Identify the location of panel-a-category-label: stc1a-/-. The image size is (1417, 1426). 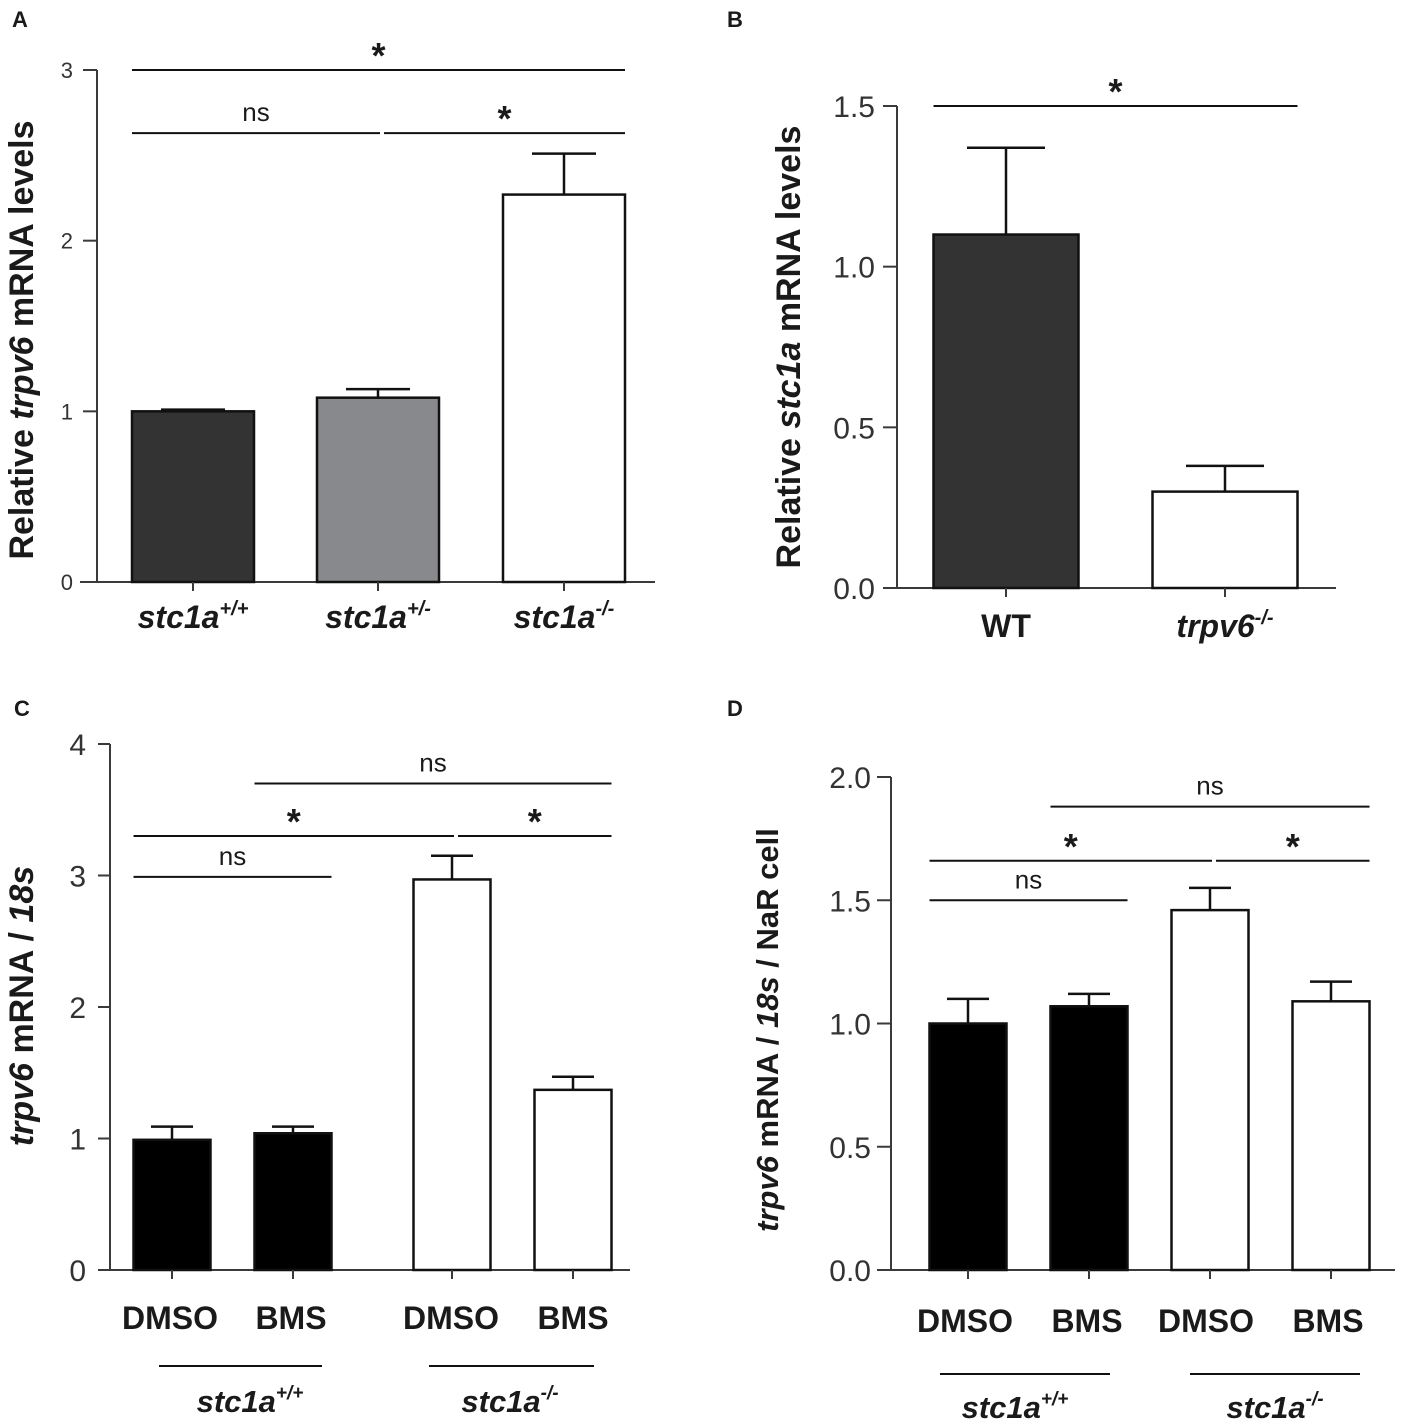
(564, 616).